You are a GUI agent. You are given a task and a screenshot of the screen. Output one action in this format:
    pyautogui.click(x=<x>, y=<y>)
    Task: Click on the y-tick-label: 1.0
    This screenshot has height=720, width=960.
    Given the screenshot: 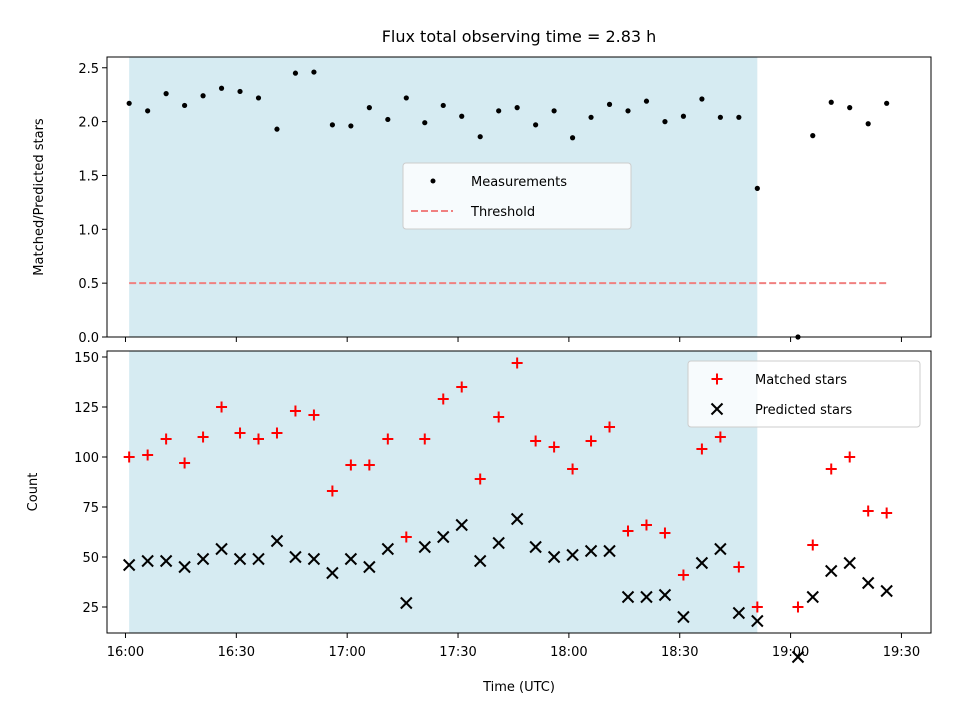 What is the action you would take?
    pyautogui.click(x=88, y=230)
    